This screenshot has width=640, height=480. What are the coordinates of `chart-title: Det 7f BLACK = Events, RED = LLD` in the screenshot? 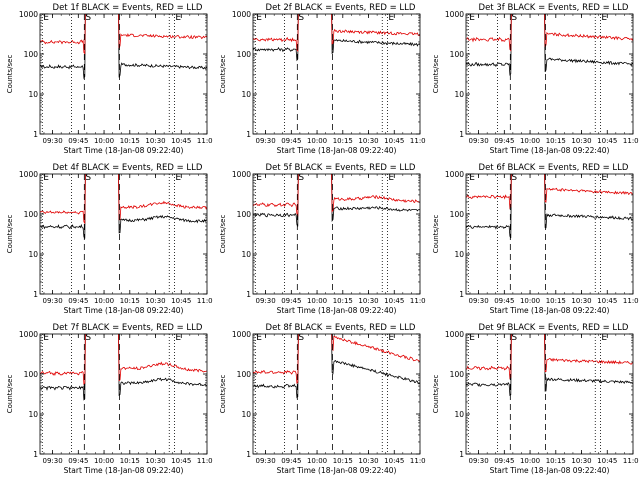 It's located at (128, 328).